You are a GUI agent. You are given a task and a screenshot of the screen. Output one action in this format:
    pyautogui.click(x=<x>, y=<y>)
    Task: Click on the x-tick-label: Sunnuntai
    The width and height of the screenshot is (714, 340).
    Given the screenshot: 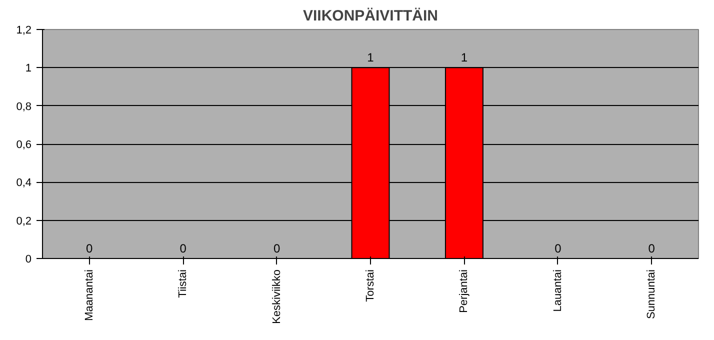 What is the action you would take?
    pyautogui.click(x=652, y=294)
    